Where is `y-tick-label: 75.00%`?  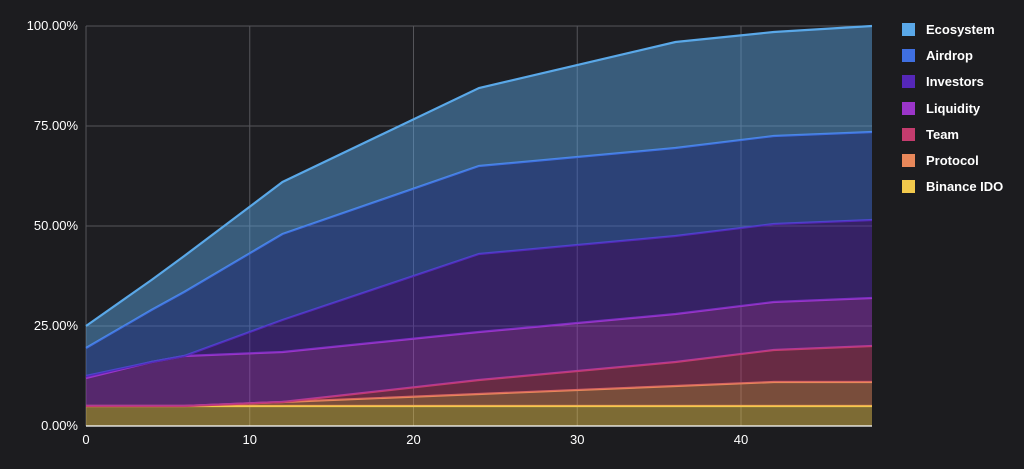 y-tick-label: 75.00% is located at coordinates (56, 125).